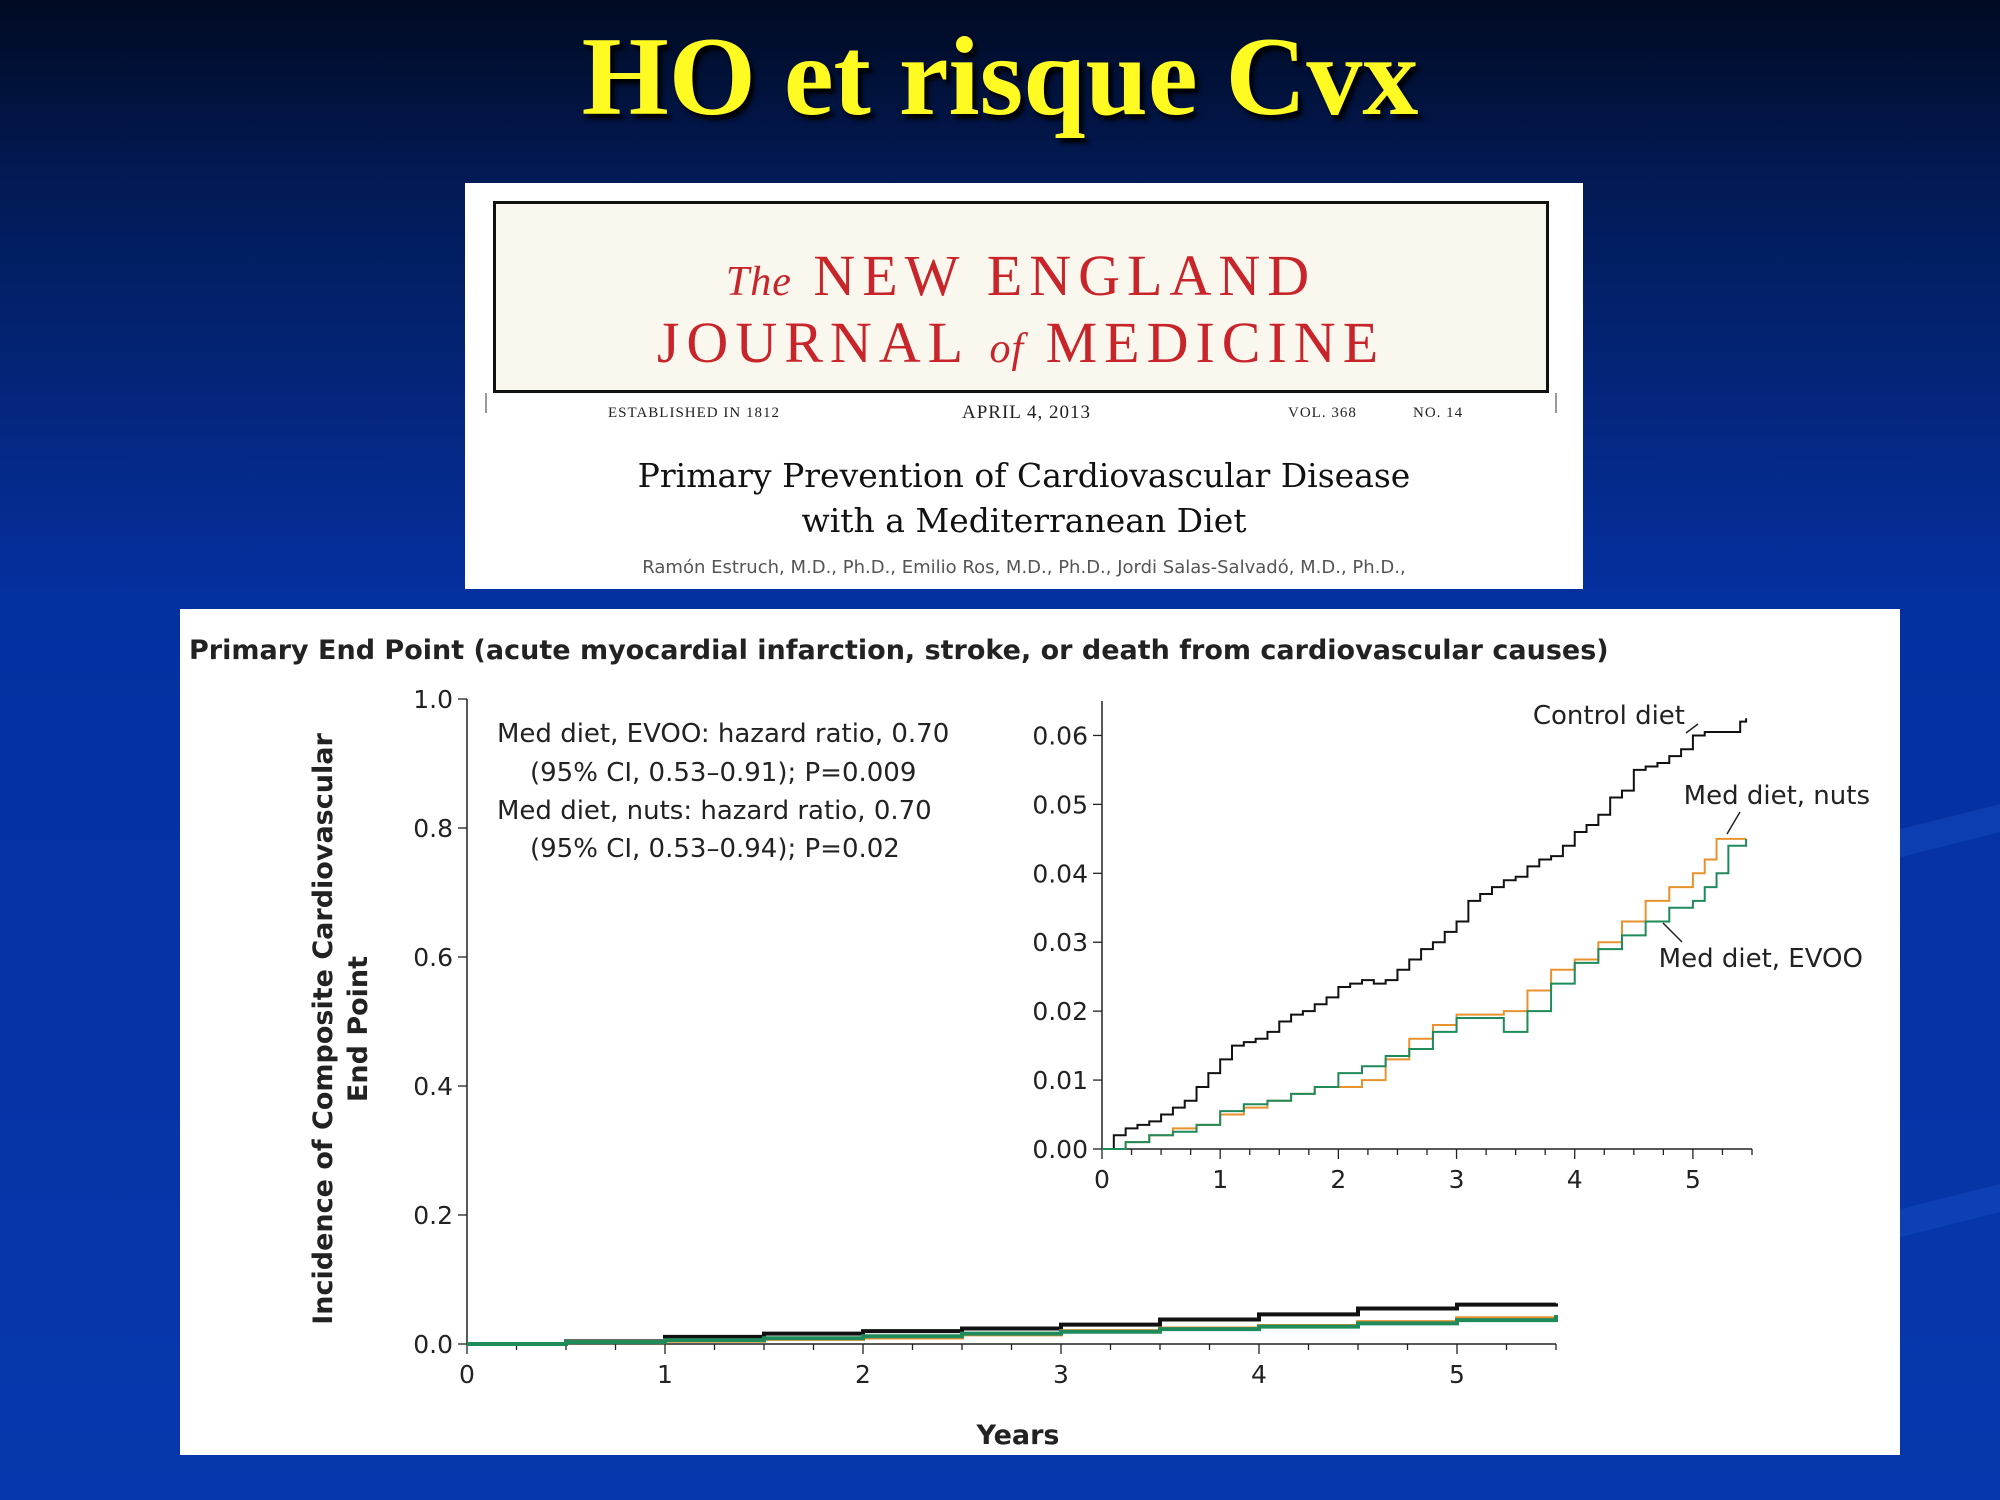 This screenshot has height=1500, width=2000. I want to click on leader-control, so click(1692, 728).